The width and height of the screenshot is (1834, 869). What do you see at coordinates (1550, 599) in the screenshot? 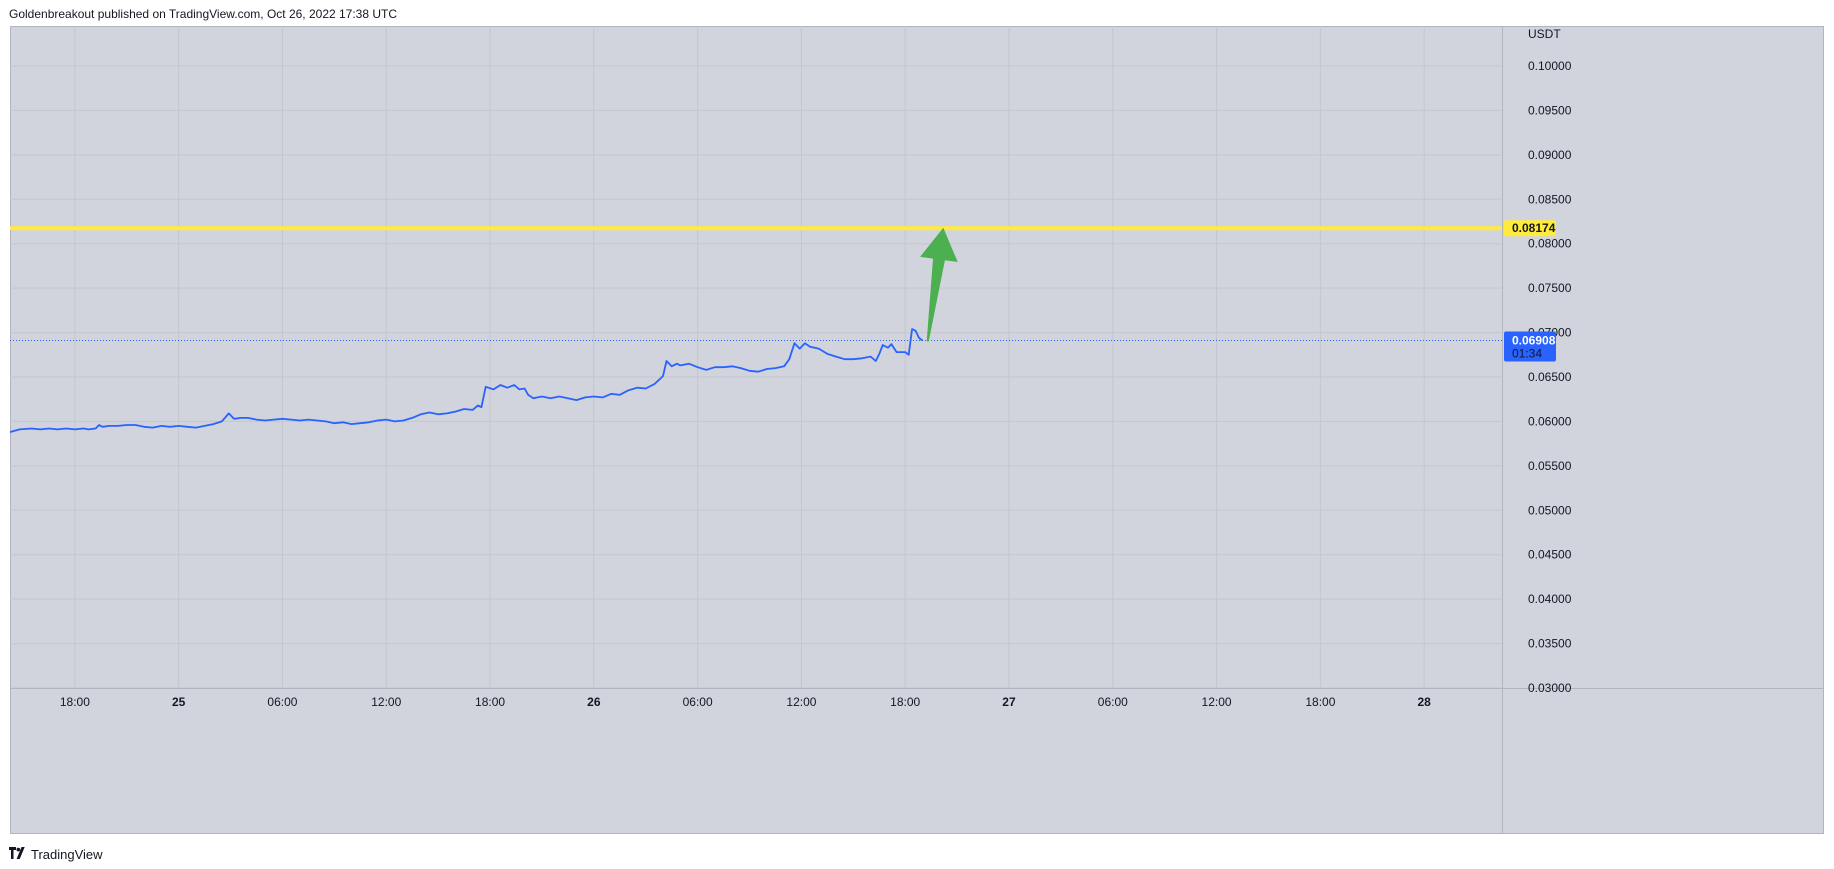
I see `y-tick-label: 0.04000` at bounding box center [1550, 599].